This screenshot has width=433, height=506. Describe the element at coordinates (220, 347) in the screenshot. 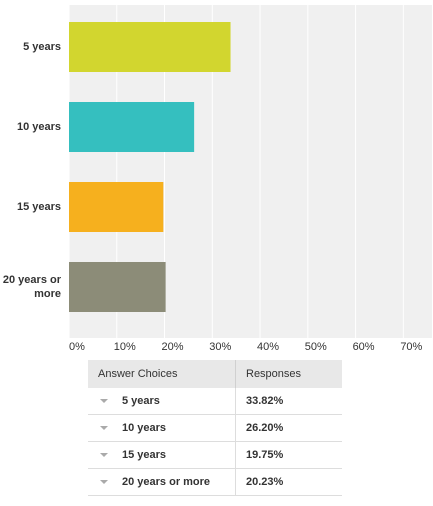

I see `x-tick-label: 30%` at that location.